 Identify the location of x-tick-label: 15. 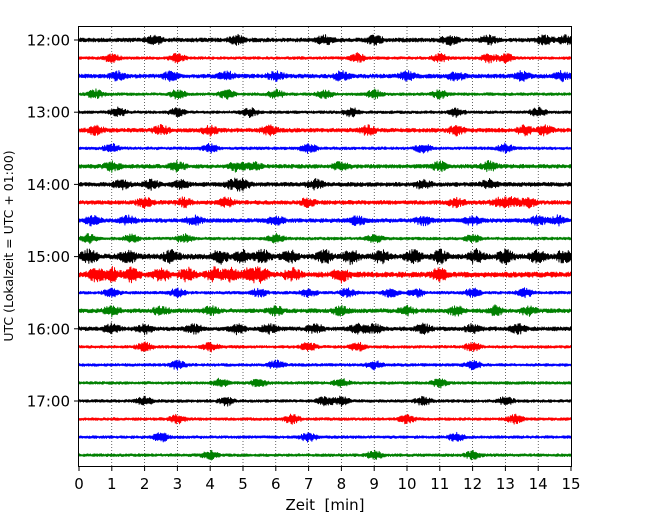
(570, 484).